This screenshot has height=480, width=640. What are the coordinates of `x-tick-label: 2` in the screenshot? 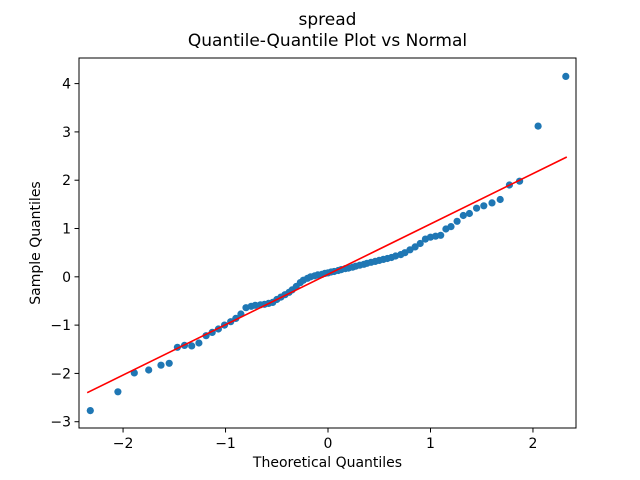 It's located at (532, 444).